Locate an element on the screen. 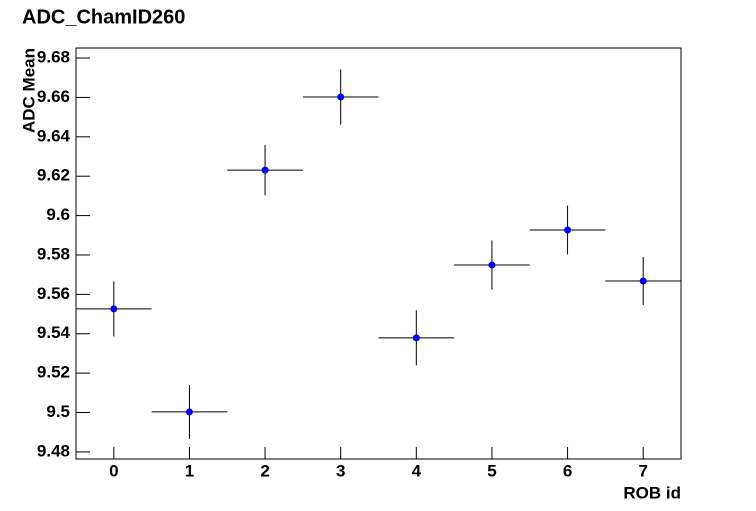  y-tick-label: 9.66 is located at coordinates (53, 96).